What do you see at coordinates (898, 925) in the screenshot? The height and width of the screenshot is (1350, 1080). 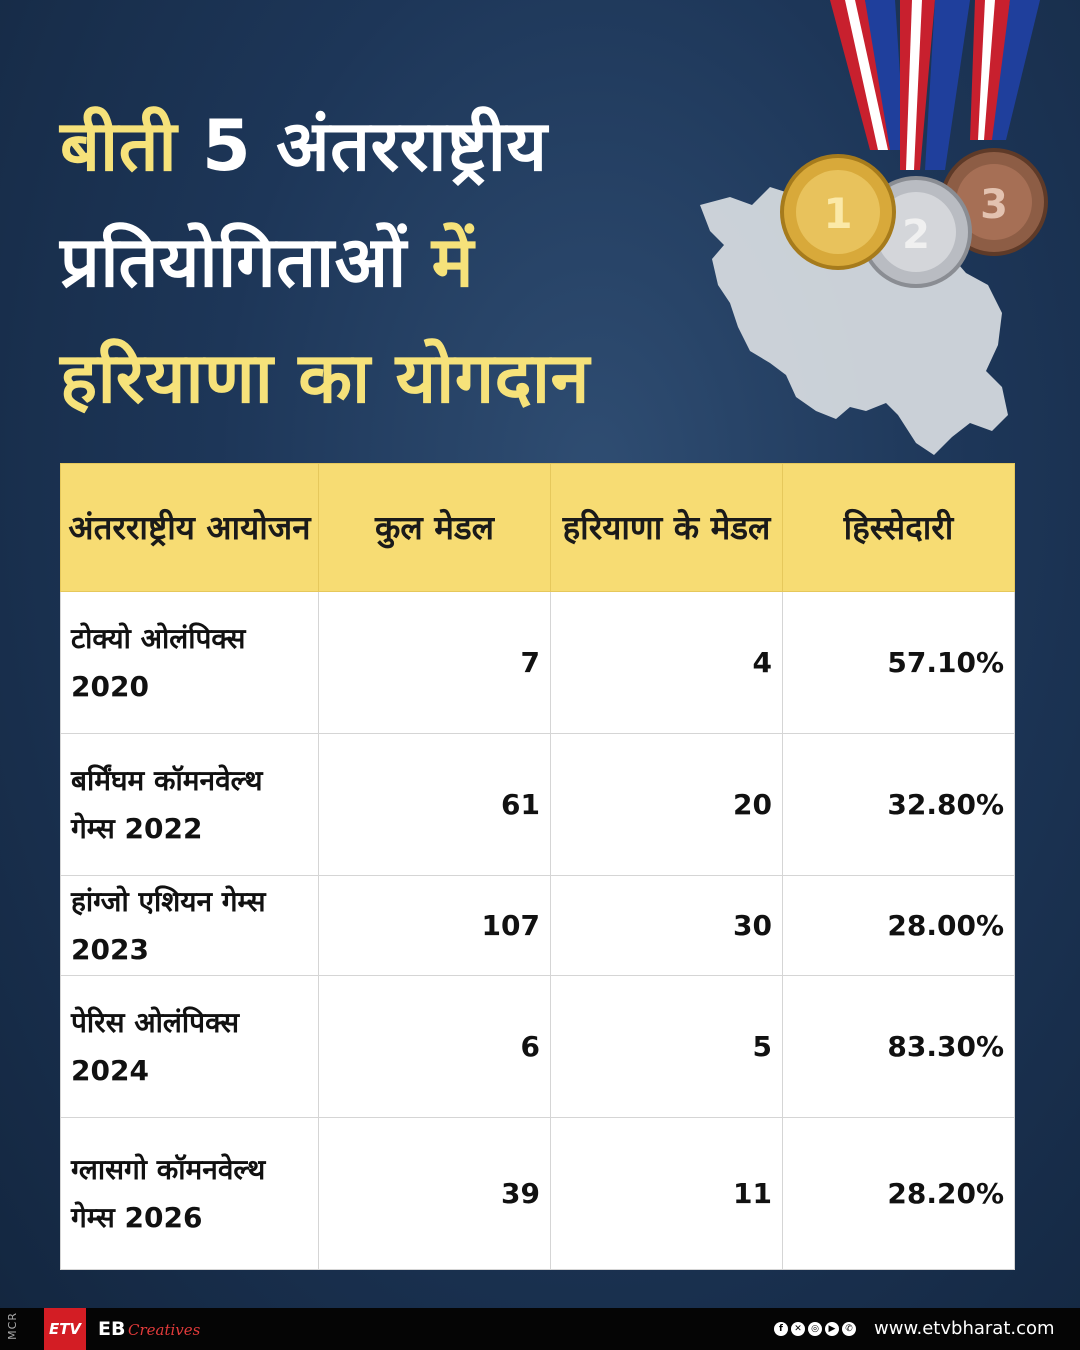 I see `share-cell: 28.00%` at bounding box center [898, 925].